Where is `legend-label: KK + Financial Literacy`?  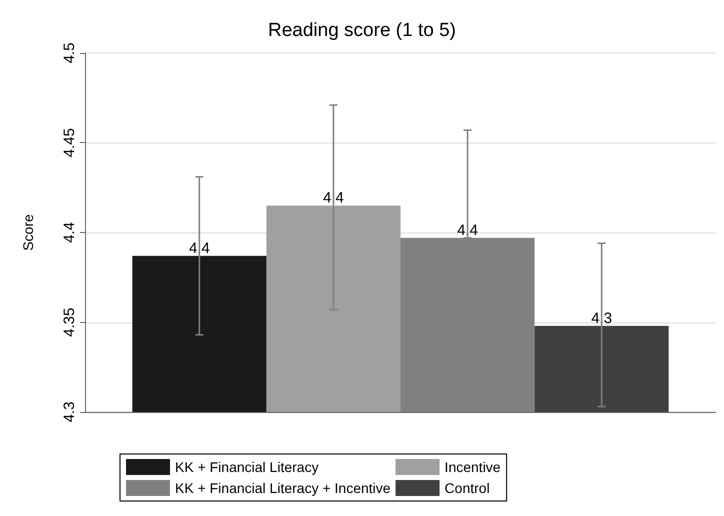
legend-label: KK + Financial Literacy is located at coordinates (247, 467).